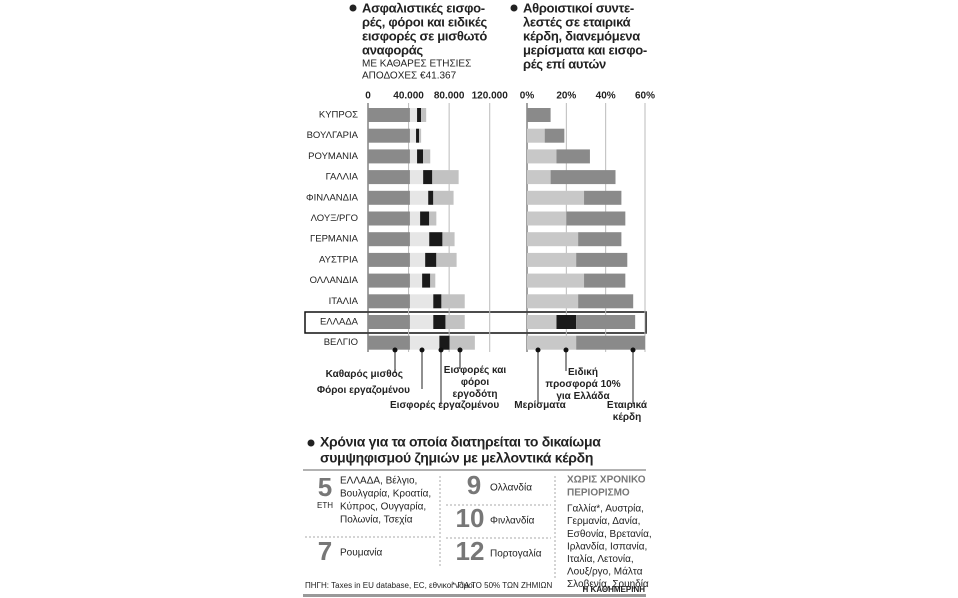 This screenshot has width=958, height=598. Describe the element at coordinates (645, 96) in the screenshot. I see `x-tick-label: 60%` at that location.